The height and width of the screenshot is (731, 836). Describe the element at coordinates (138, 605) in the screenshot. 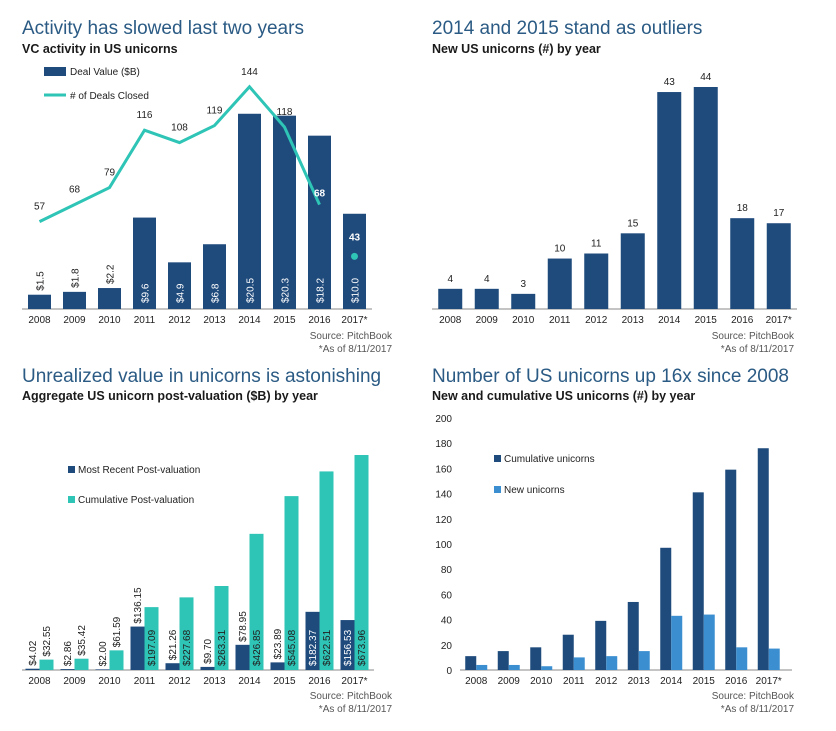

I see `bar-value-label-most-recent: $136.15` at that location.